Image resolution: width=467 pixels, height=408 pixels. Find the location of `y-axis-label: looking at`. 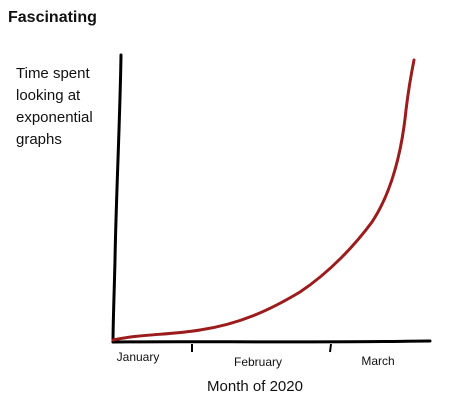

y-axis-label: looking at is located at coordinates (48, 95).